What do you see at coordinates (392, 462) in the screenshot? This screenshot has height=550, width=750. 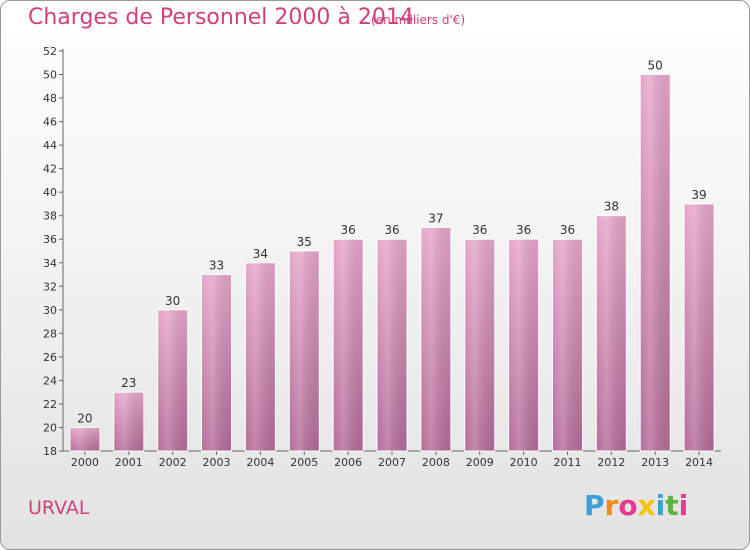 I see `x-tick-label: 2007` at bounding box center [392, 462].